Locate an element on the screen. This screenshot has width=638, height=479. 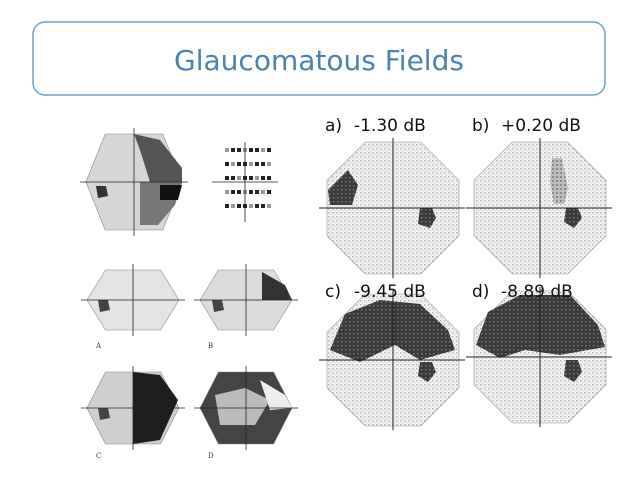
slide-title: Glaucomatous Fields is located at coordinates (319, 60).